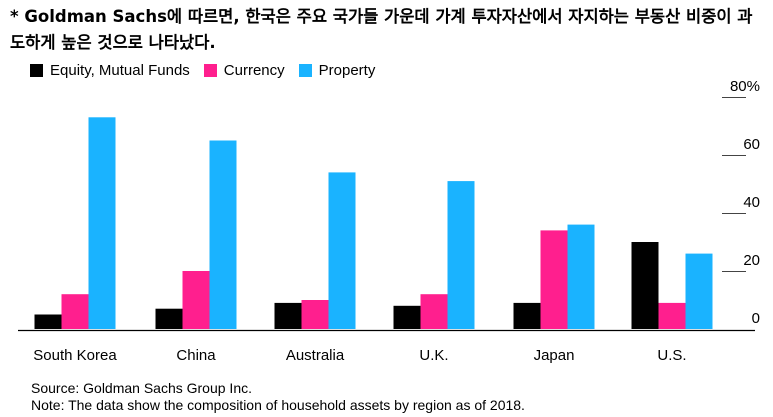  I want to click on chart-legend: Equity, Mutual Funds Currency Property, so click(209, 70).